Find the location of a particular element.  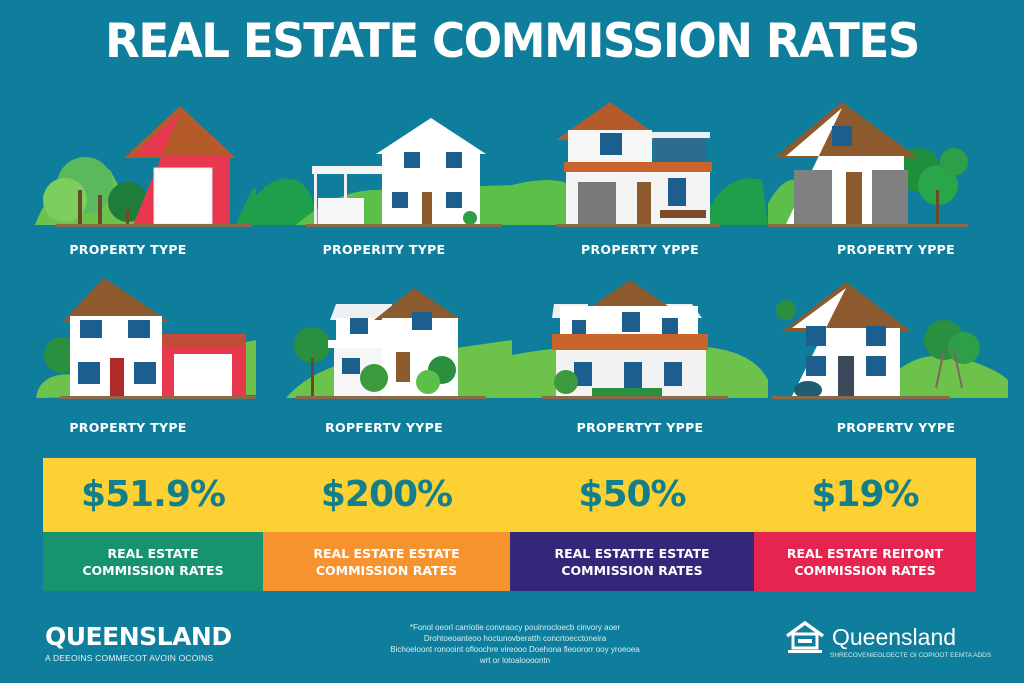

rate-box-line1: REAL ESTATE REITONT is located at coordinates (865, 553).